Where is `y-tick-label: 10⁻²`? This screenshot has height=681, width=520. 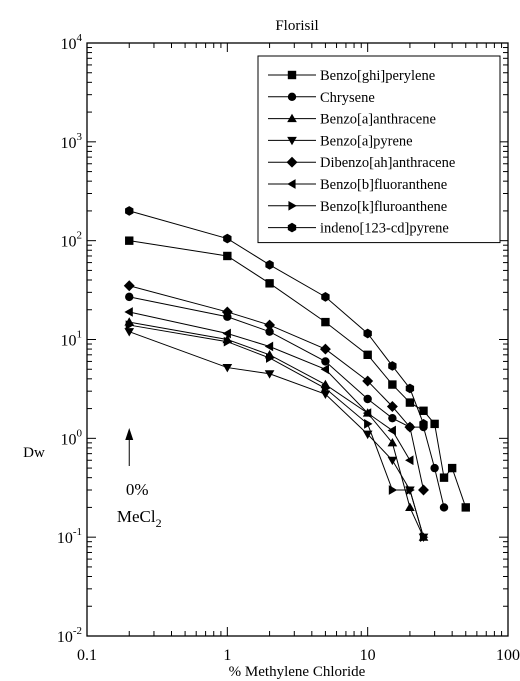 y-tick-label: 10⁻² is located at coordinates (69, 635).